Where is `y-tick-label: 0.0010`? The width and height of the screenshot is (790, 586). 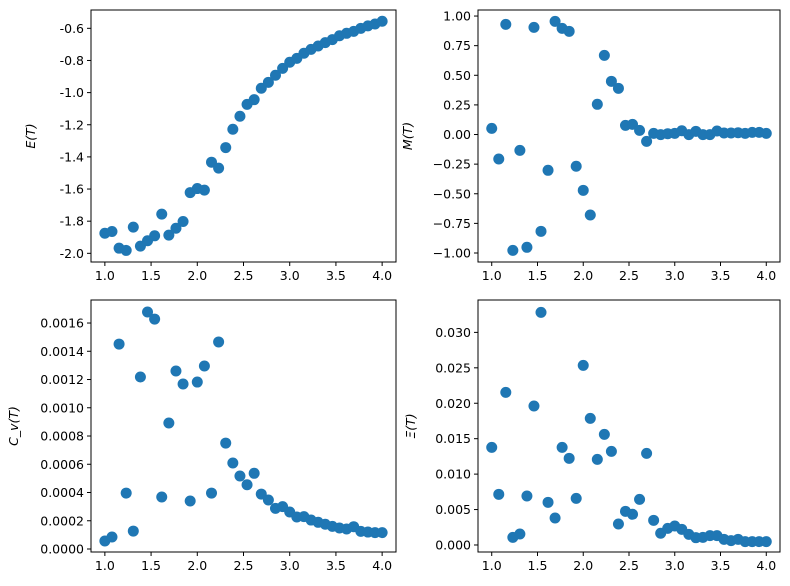 y-tick-label: 0.0010 is located at coordinates (62, 407).